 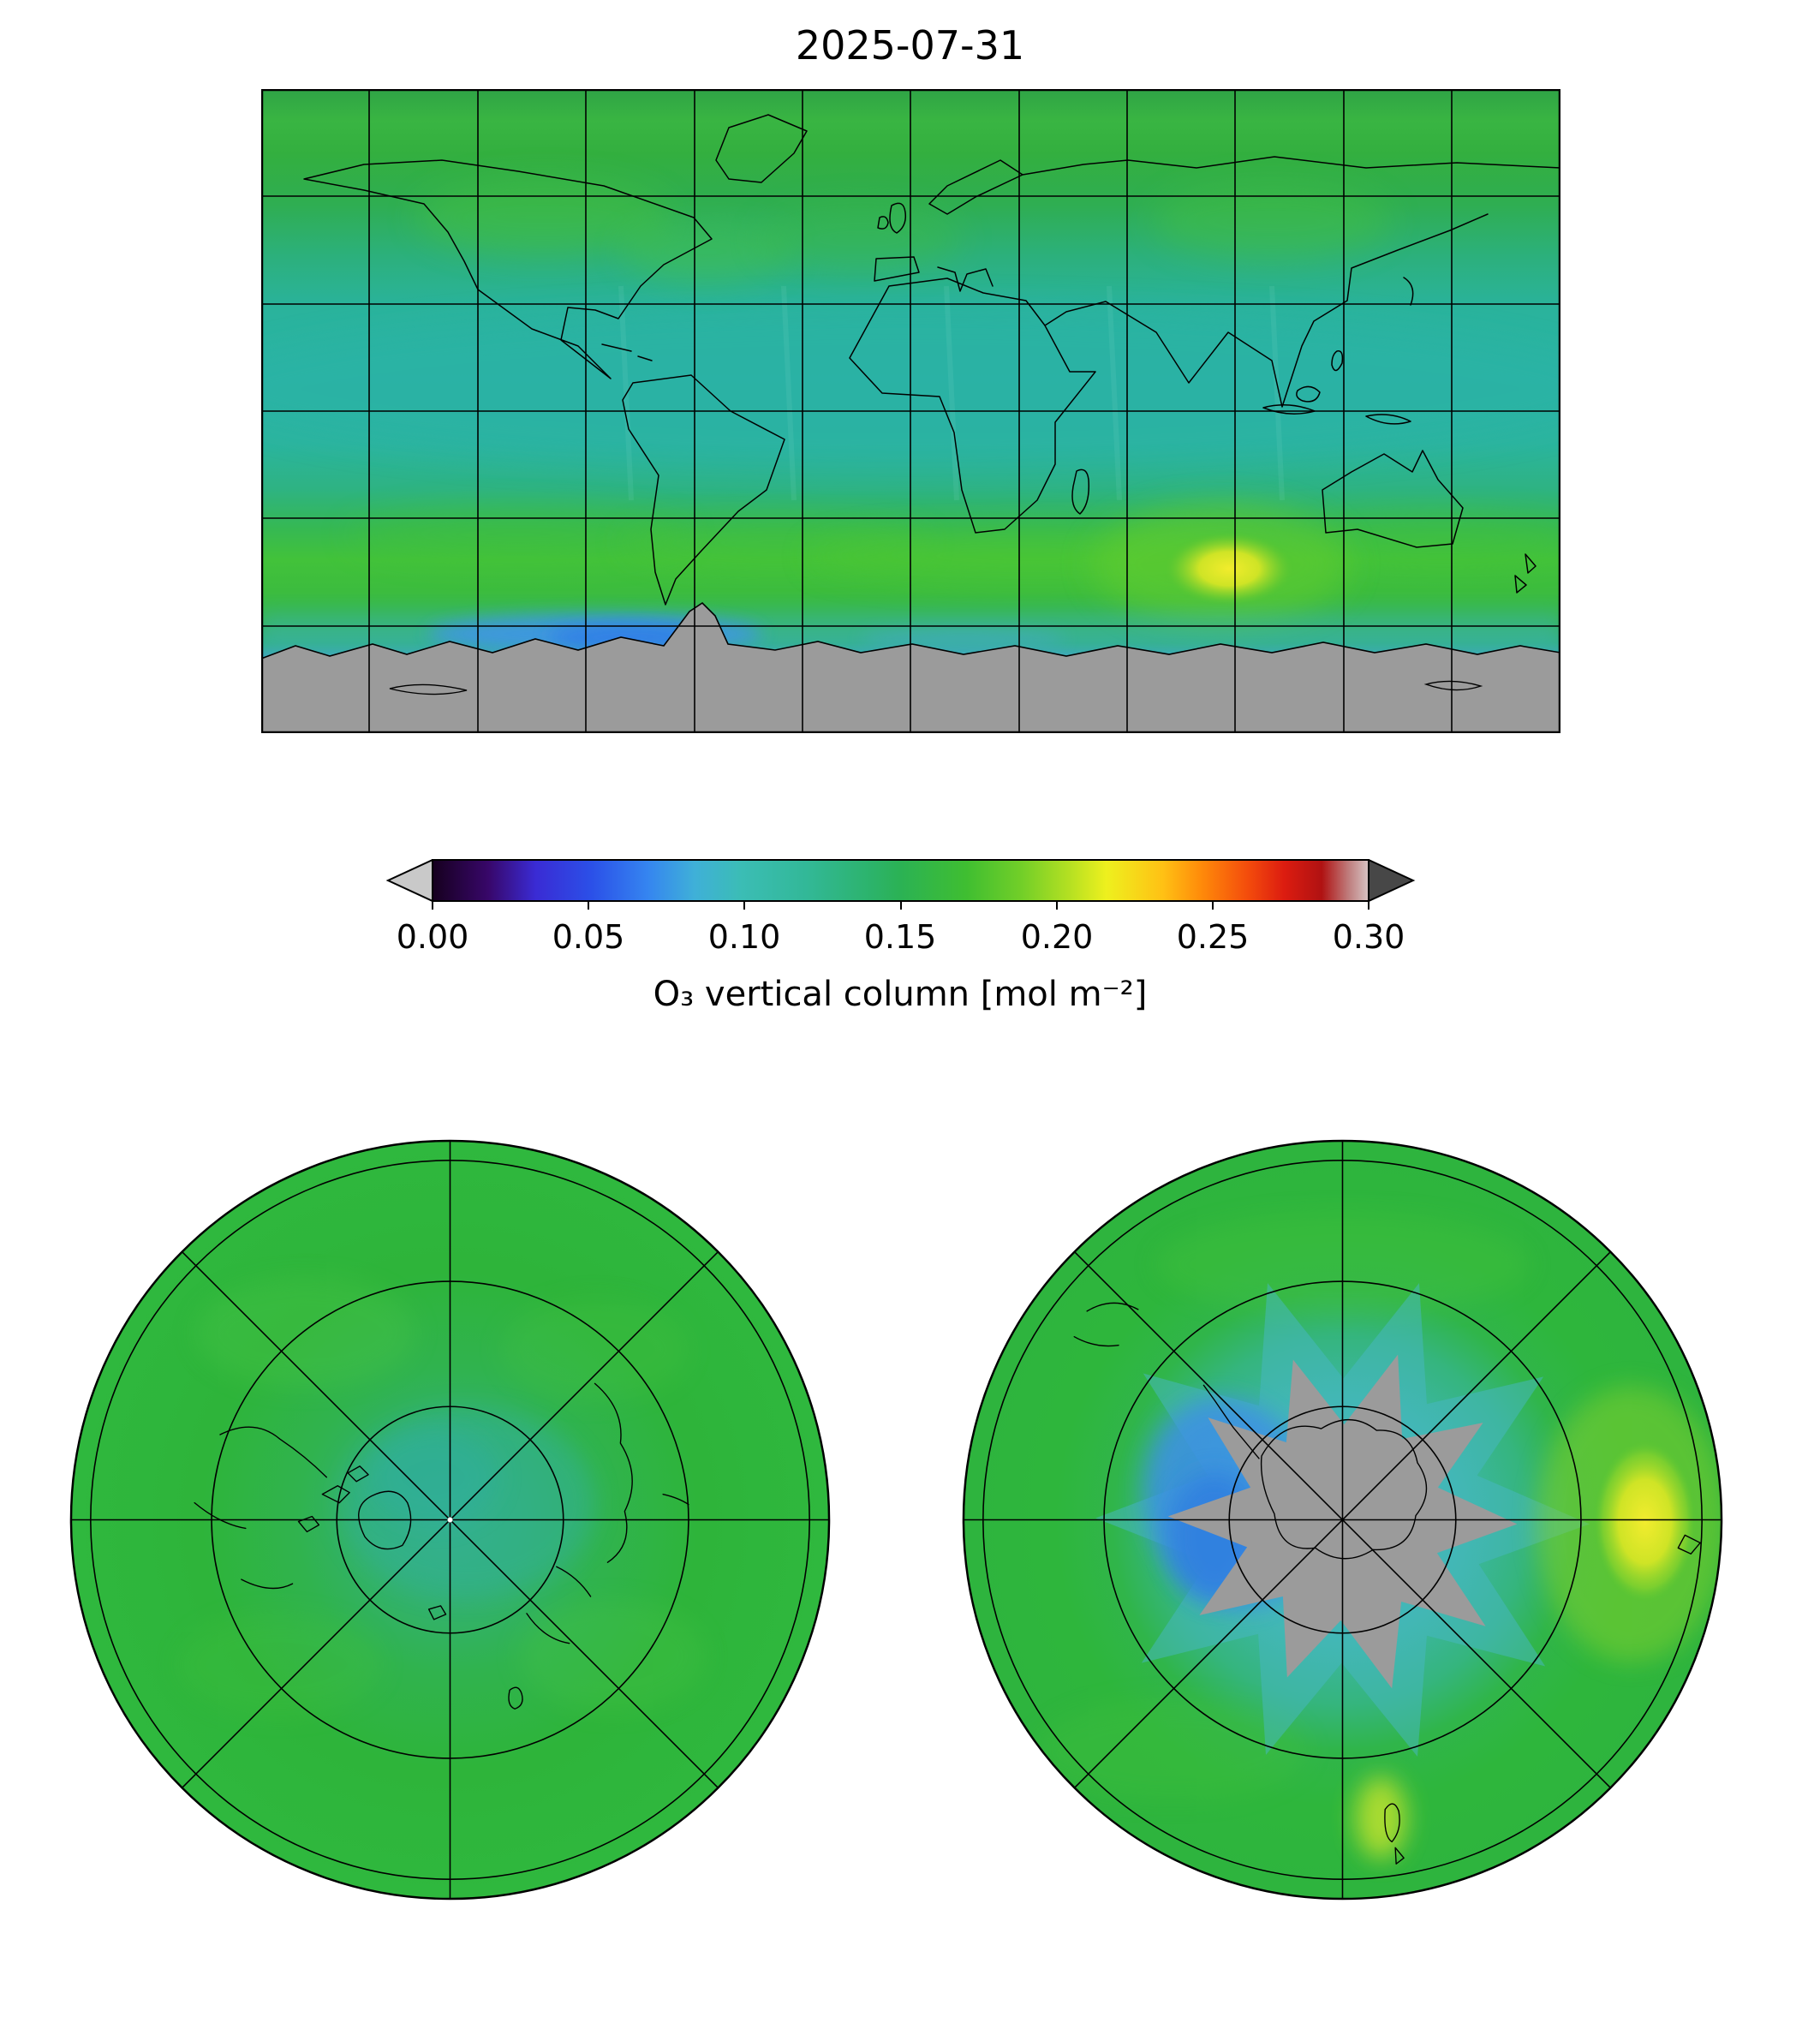 What do you see at coordinates (900, 881) in the screenshot?
I see `colorbar-gradient` at bounding box center [900, 881].